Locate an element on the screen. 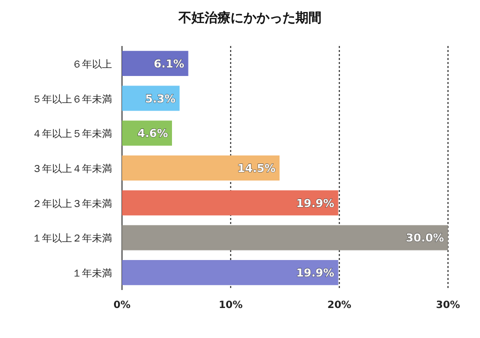 This screenshot has width=480, height=338. x-tick-label: 20% is located at coordinates (339, 305).